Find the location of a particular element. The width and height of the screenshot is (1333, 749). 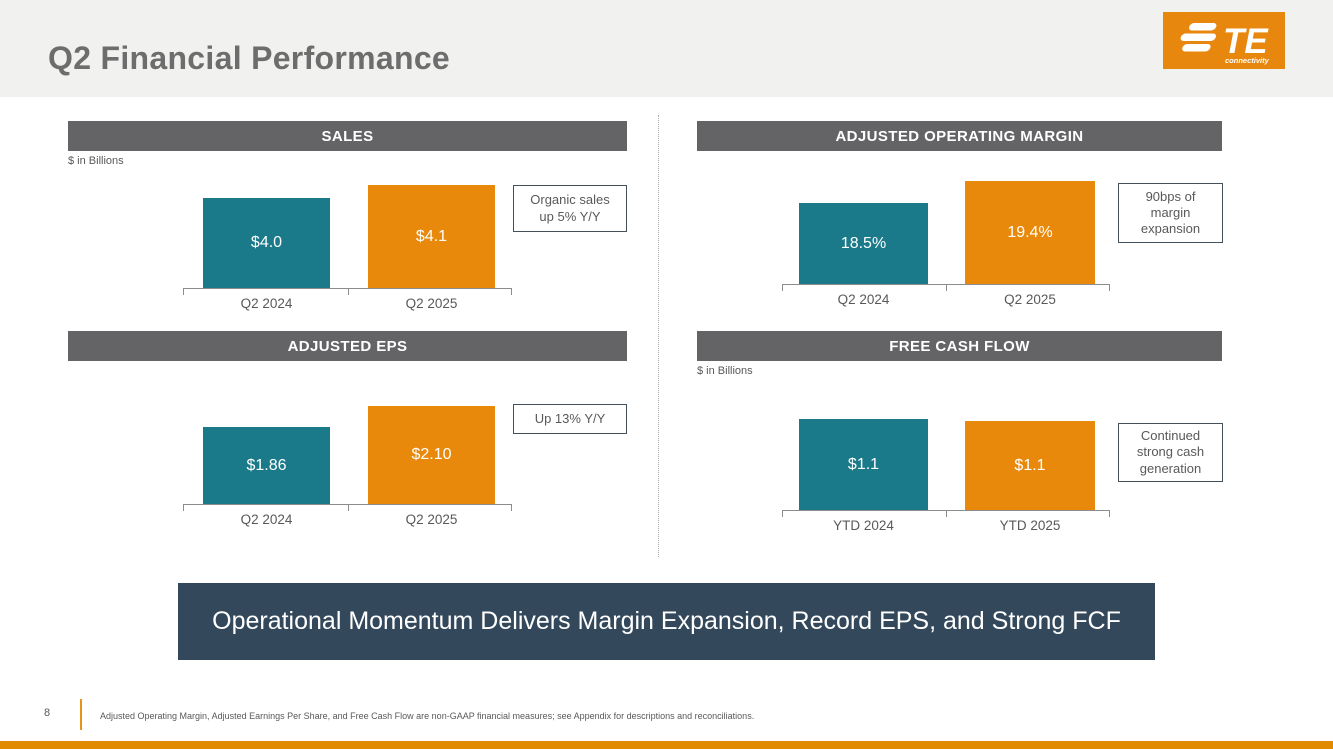

te-connectivity-logo: TE connectivity is located at coordinates (1224, 40).